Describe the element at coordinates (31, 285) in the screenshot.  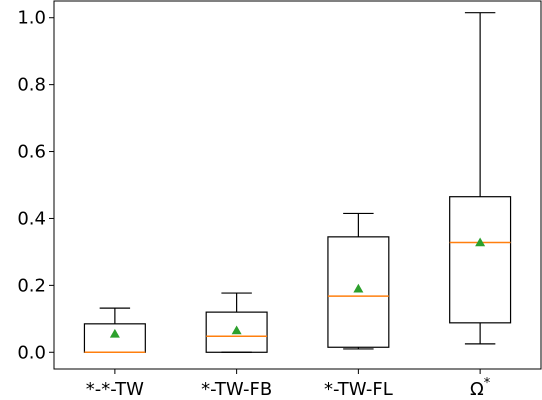
I see `y-tick-label: 0.2` at that location.